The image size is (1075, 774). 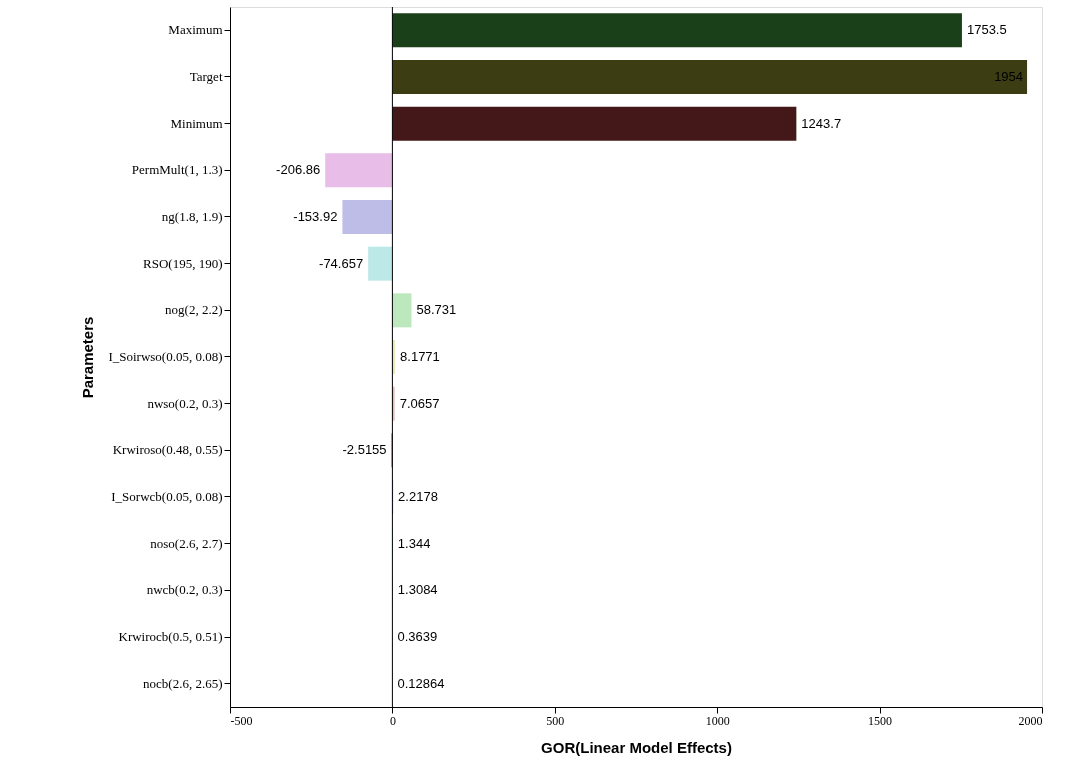 I want to click on y-tick-label: Krwiroso(0.48, 0.55), so click(x=167, y=450).